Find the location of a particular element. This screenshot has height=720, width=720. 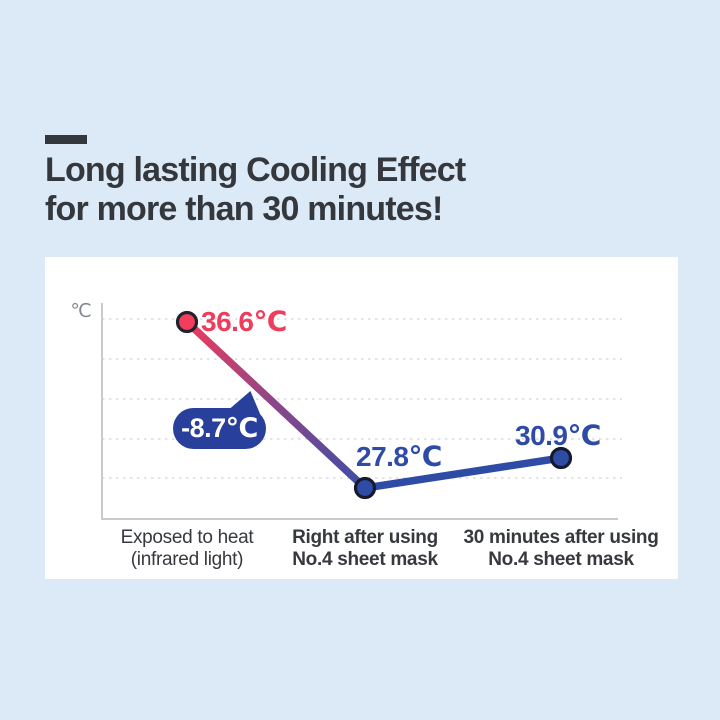

x-axis-label-1-line-2: (infrared light) is located at coordinates (187, 559).